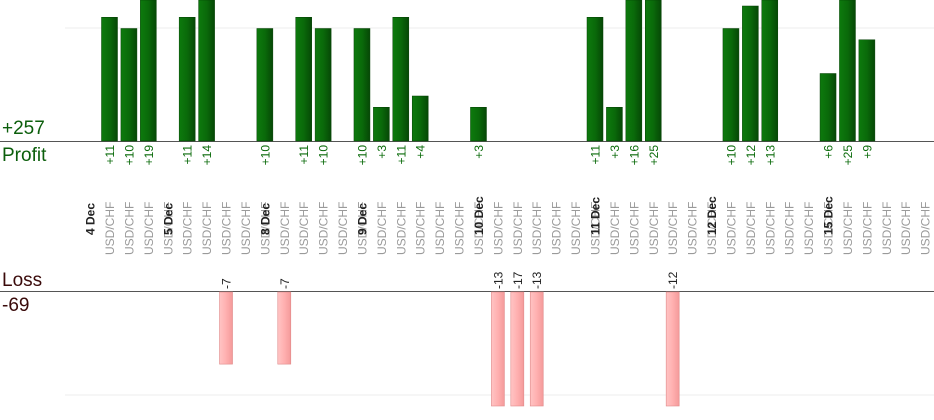 The image size is (934, 420). What do you see at coordinates (421, 152) in the screenshot?
I see `profit-value-label: +4` at bounding box center [421, 152].